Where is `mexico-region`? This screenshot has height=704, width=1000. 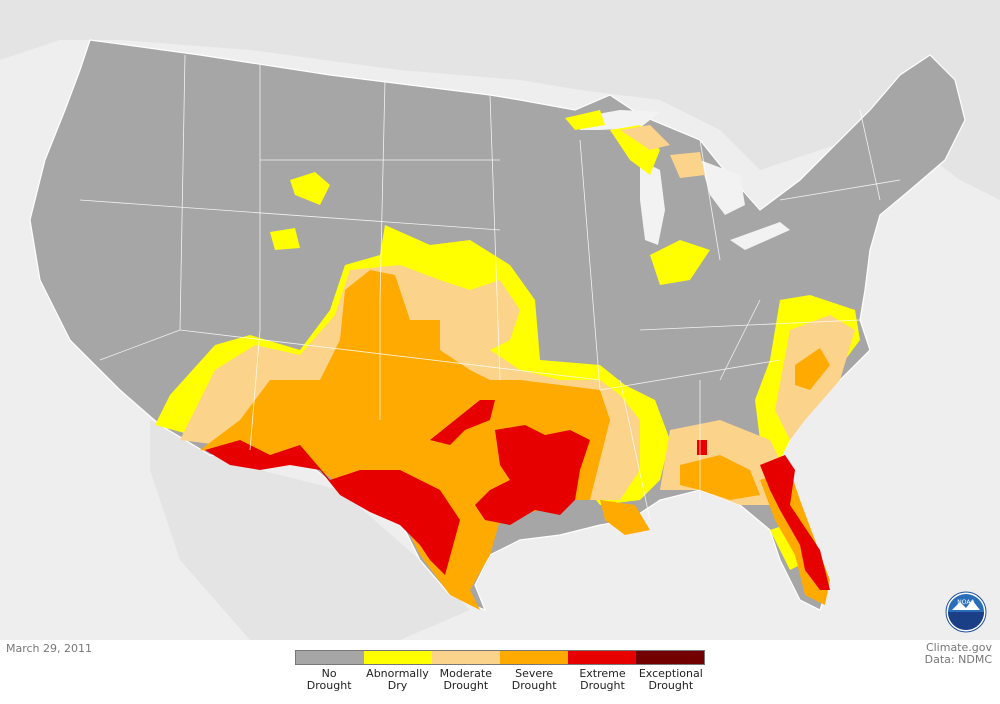
mexico-region is located at coordinates (310, 530).